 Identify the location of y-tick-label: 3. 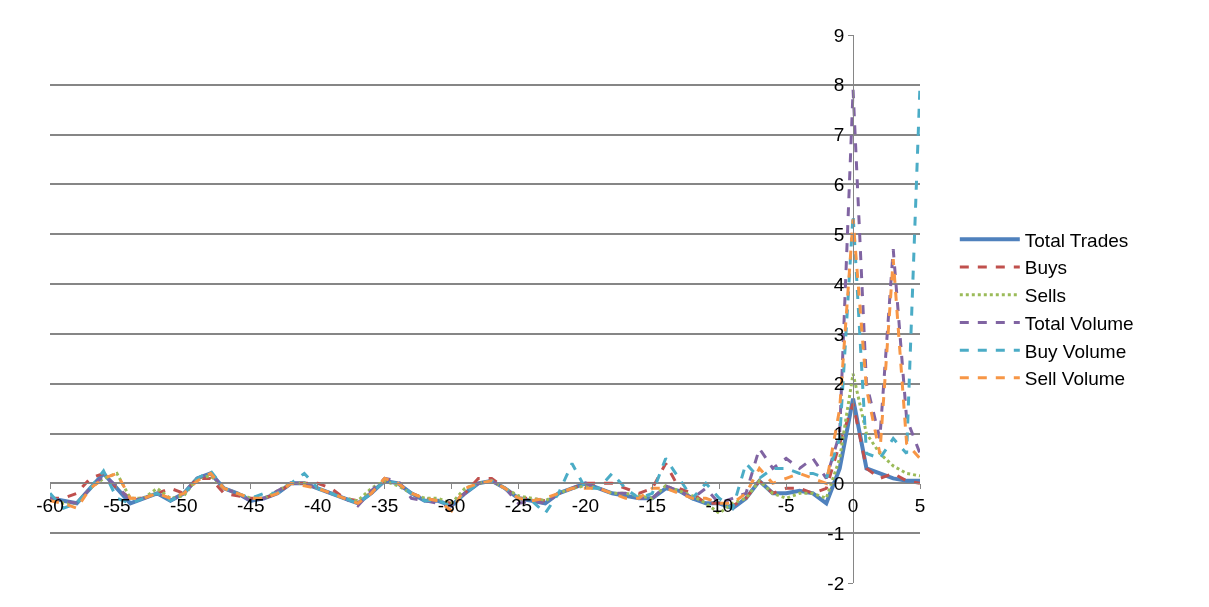
(839, 334).